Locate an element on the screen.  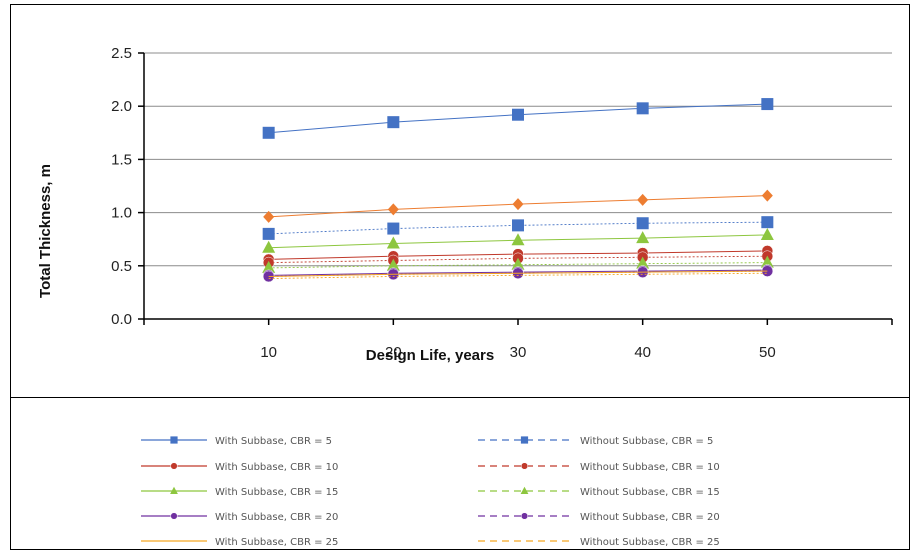
x-tick-label: 20 is located at coordinates (393, 352).